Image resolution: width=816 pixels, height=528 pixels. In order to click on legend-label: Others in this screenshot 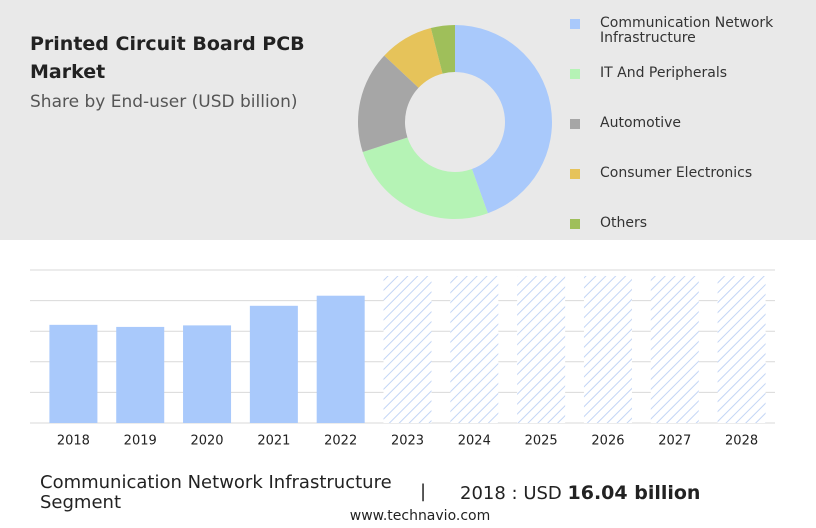, I will do `click(624, 223)`.